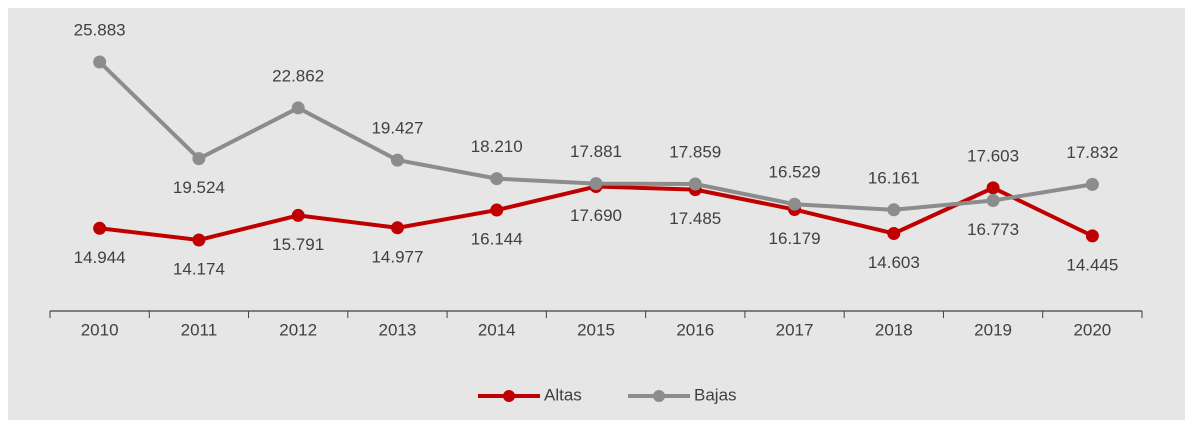  What do you see at coordinates (100, 29) in the screenshot?
I see `data-label: 25.883` at bounding box center [100, 29].